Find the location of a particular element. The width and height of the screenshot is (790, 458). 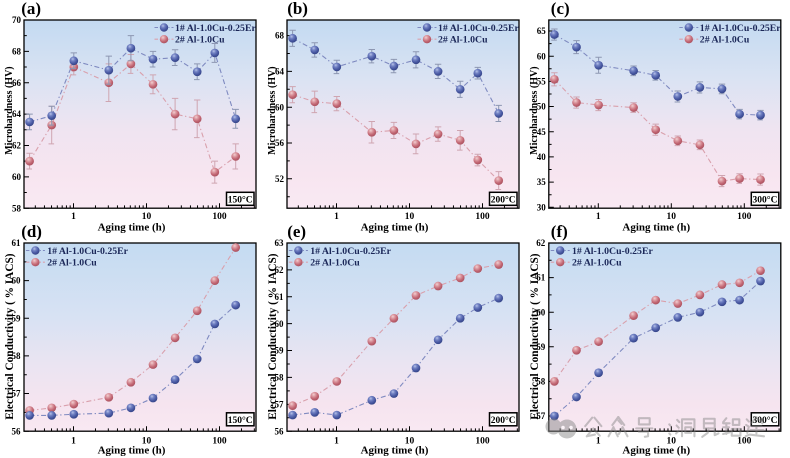

svg-text: (f) is located at coordinates (559, 231).